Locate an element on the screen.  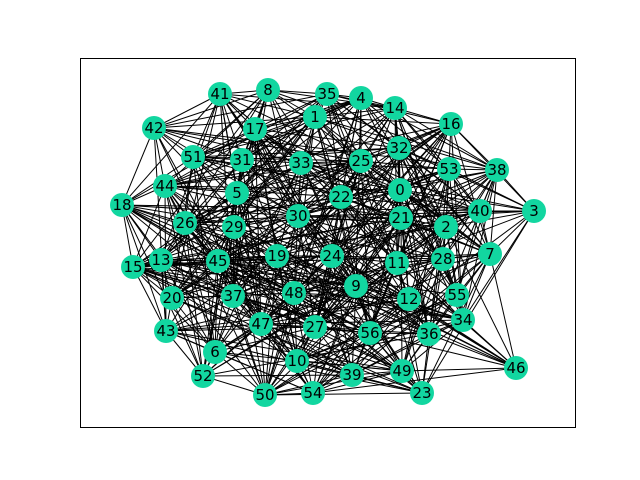
node-44: 44 is located at coordinates (165, 186).